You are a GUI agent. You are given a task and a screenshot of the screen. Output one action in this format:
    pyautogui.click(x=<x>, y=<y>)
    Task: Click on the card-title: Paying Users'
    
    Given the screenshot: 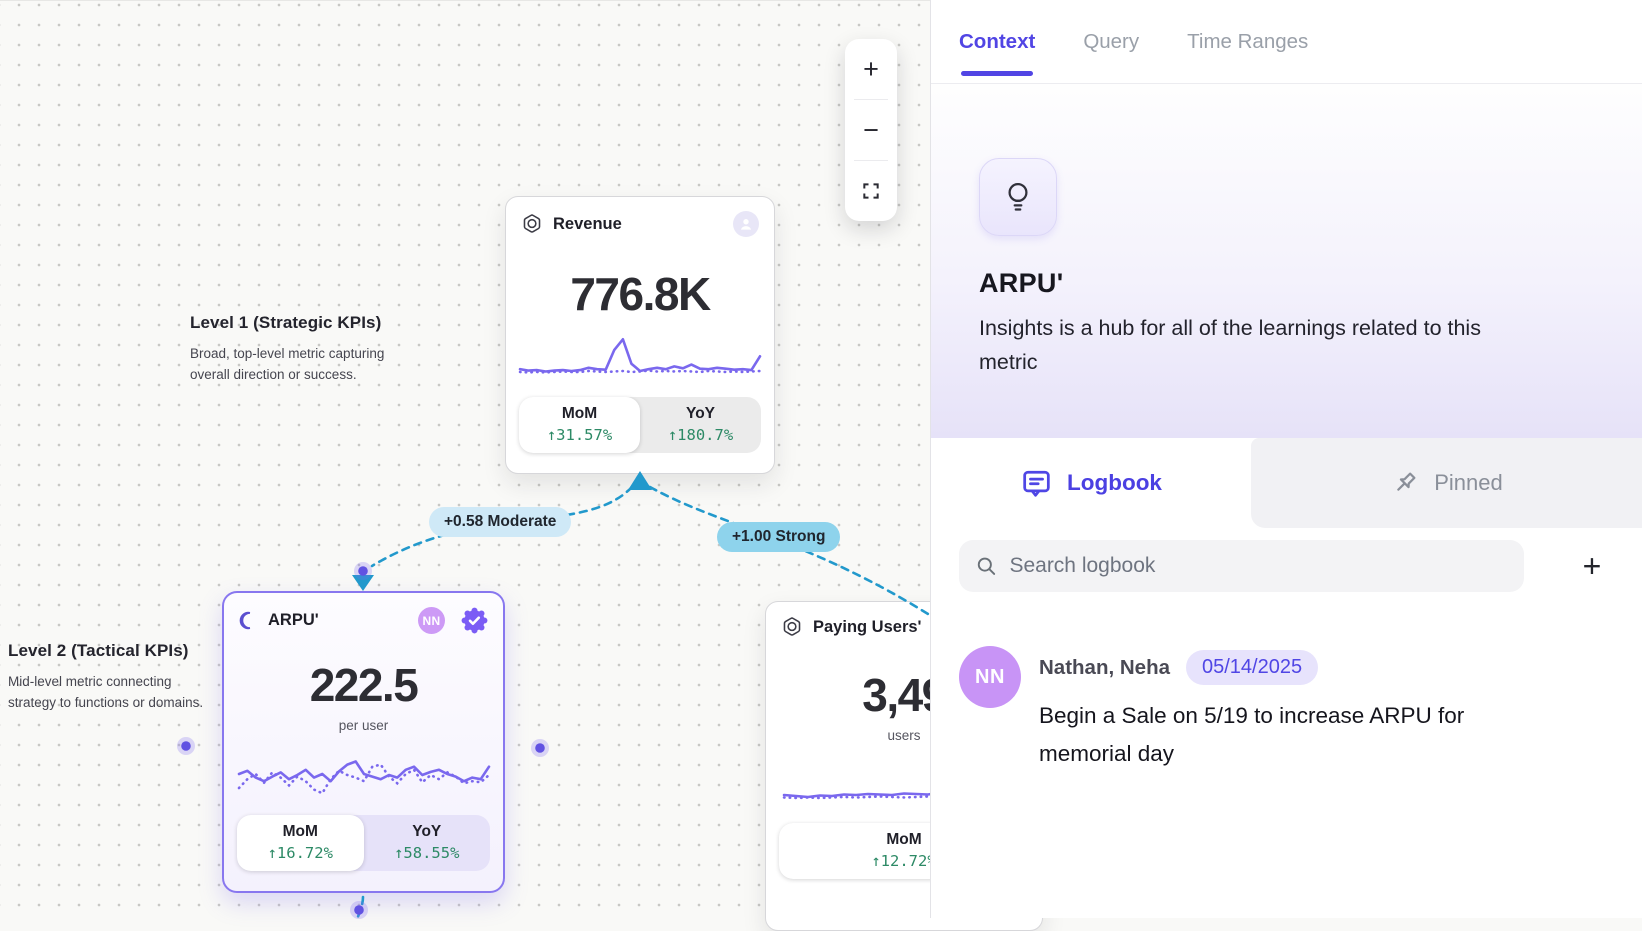 What is the action you would take?
    pyautogui.click(x=867, y=626)
    